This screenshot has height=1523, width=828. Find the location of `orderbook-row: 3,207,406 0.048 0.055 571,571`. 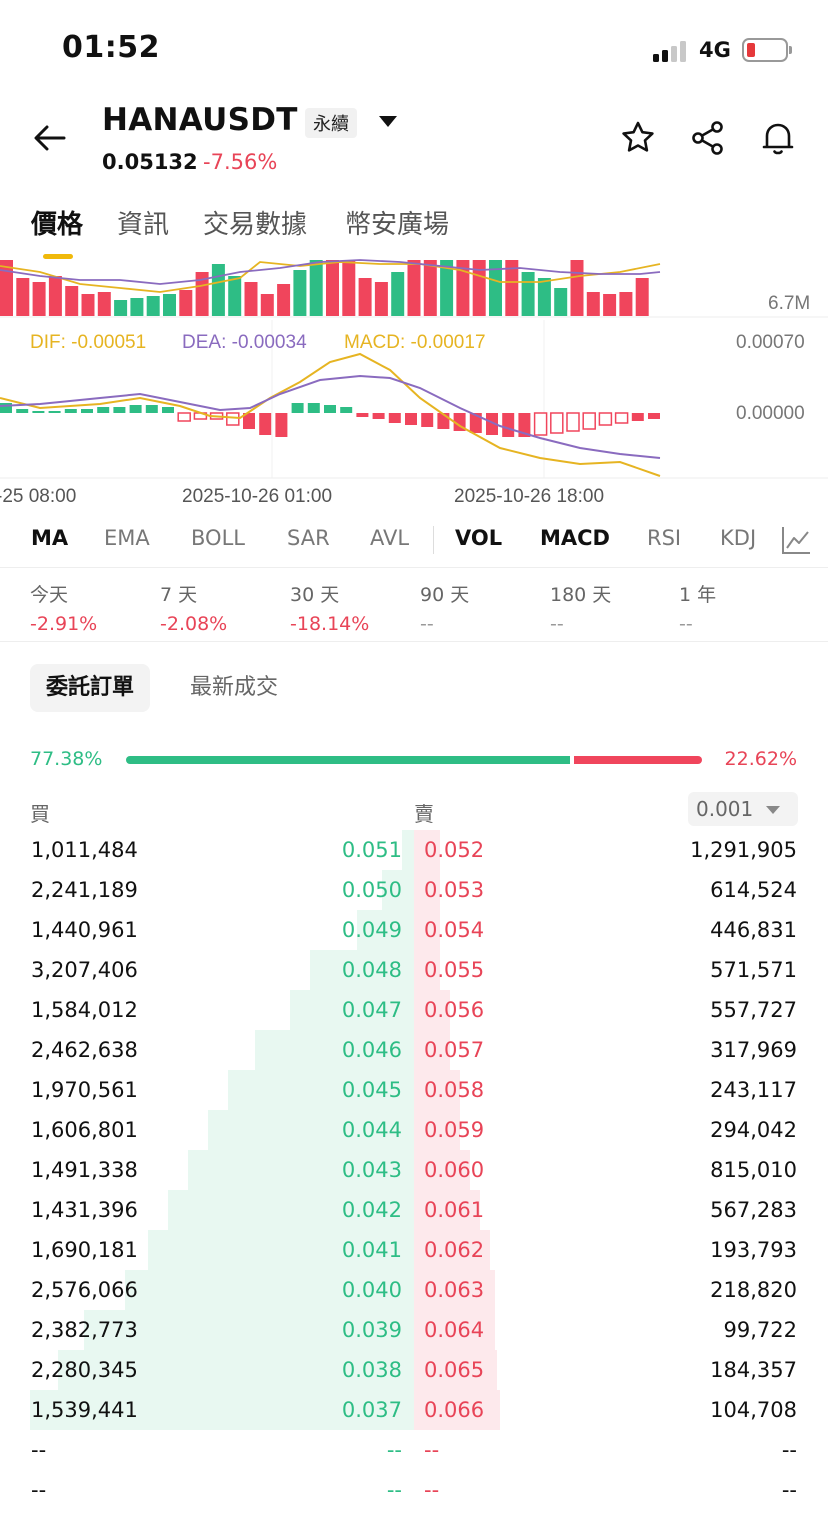

orderbook-row: 3,207,406 0.048 0.055 571,571 is located at coordinates (414, 970).